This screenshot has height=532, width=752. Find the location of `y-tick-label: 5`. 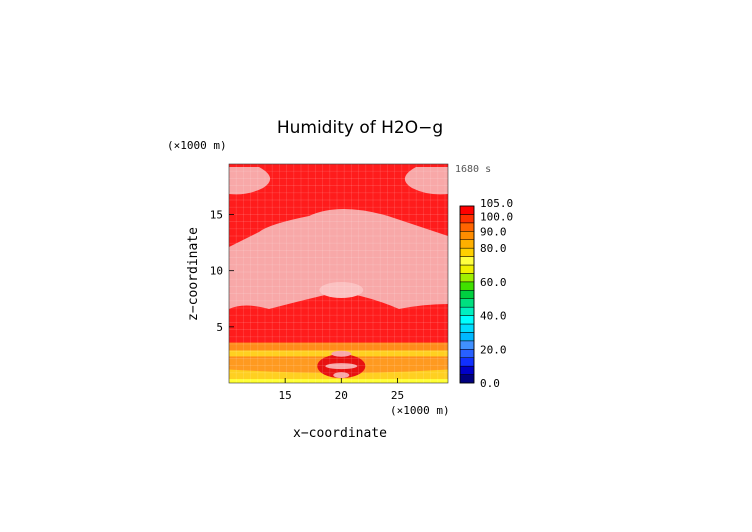

y-tick-label: 5 is located at coordinates (219, 327).